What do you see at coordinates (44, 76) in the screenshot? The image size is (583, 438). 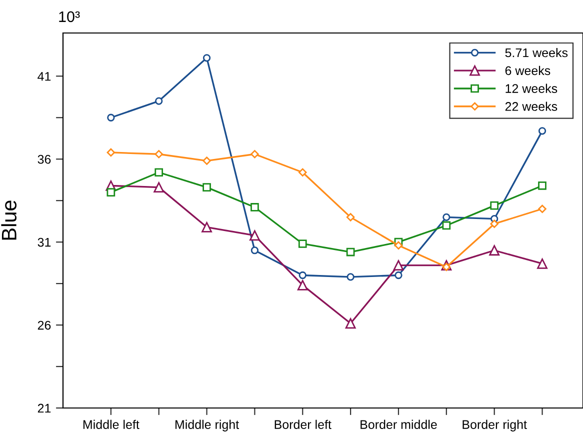 I see `y-tick-label: 41` at bounding box center [44, 76].